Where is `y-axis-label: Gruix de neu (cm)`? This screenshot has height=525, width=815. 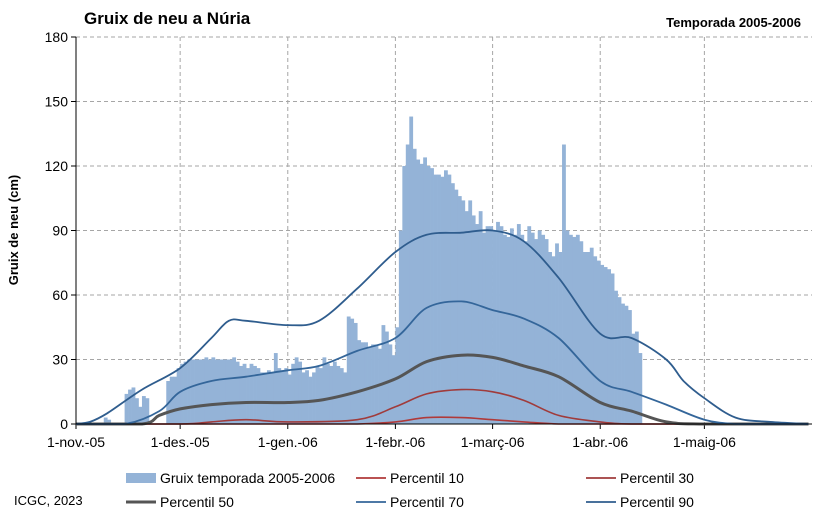 y-axis-label: Gruix de neu (cm) is located at coordinates (13, 230).